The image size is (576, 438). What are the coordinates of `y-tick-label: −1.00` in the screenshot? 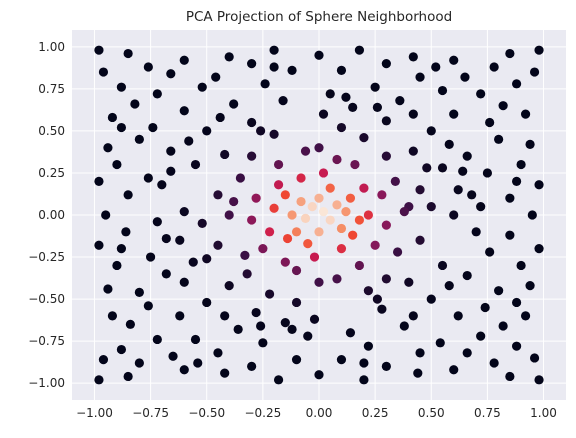 It's located at (46, 383).